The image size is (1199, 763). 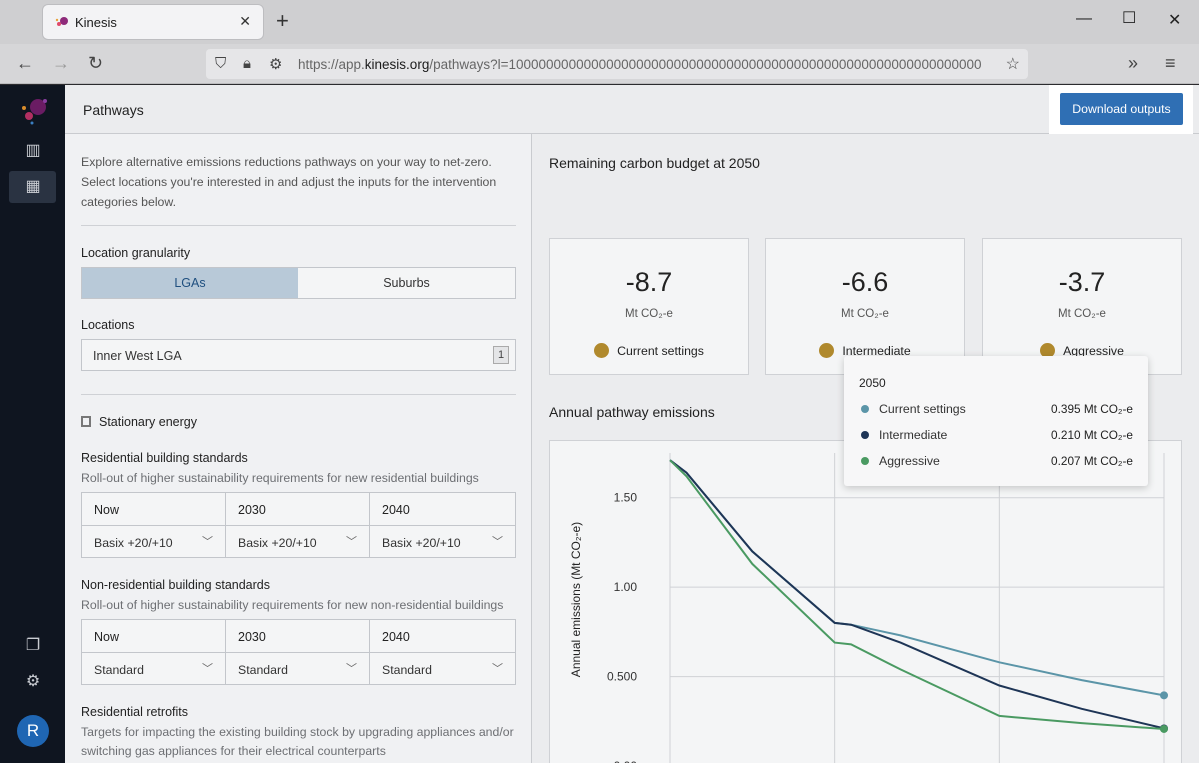 What do you see at coordinates (1164, 695) in the screenshot?
I see `series-point-current-settings` at bounding box center [1164, 695].